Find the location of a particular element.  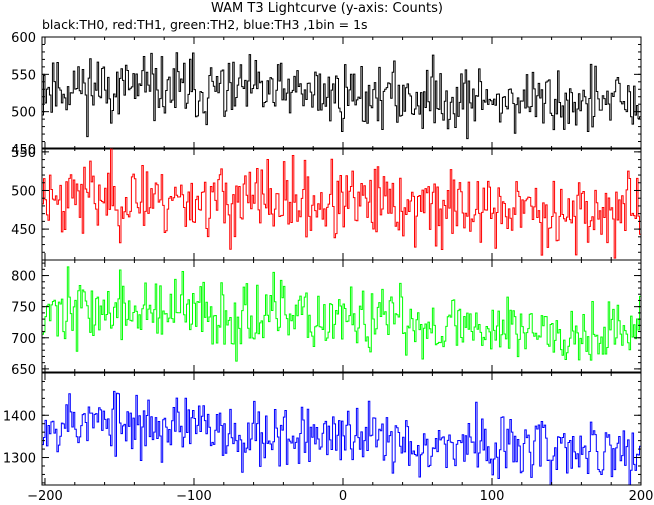

y-tick-label: 750 is located at coordinates (23, 308).